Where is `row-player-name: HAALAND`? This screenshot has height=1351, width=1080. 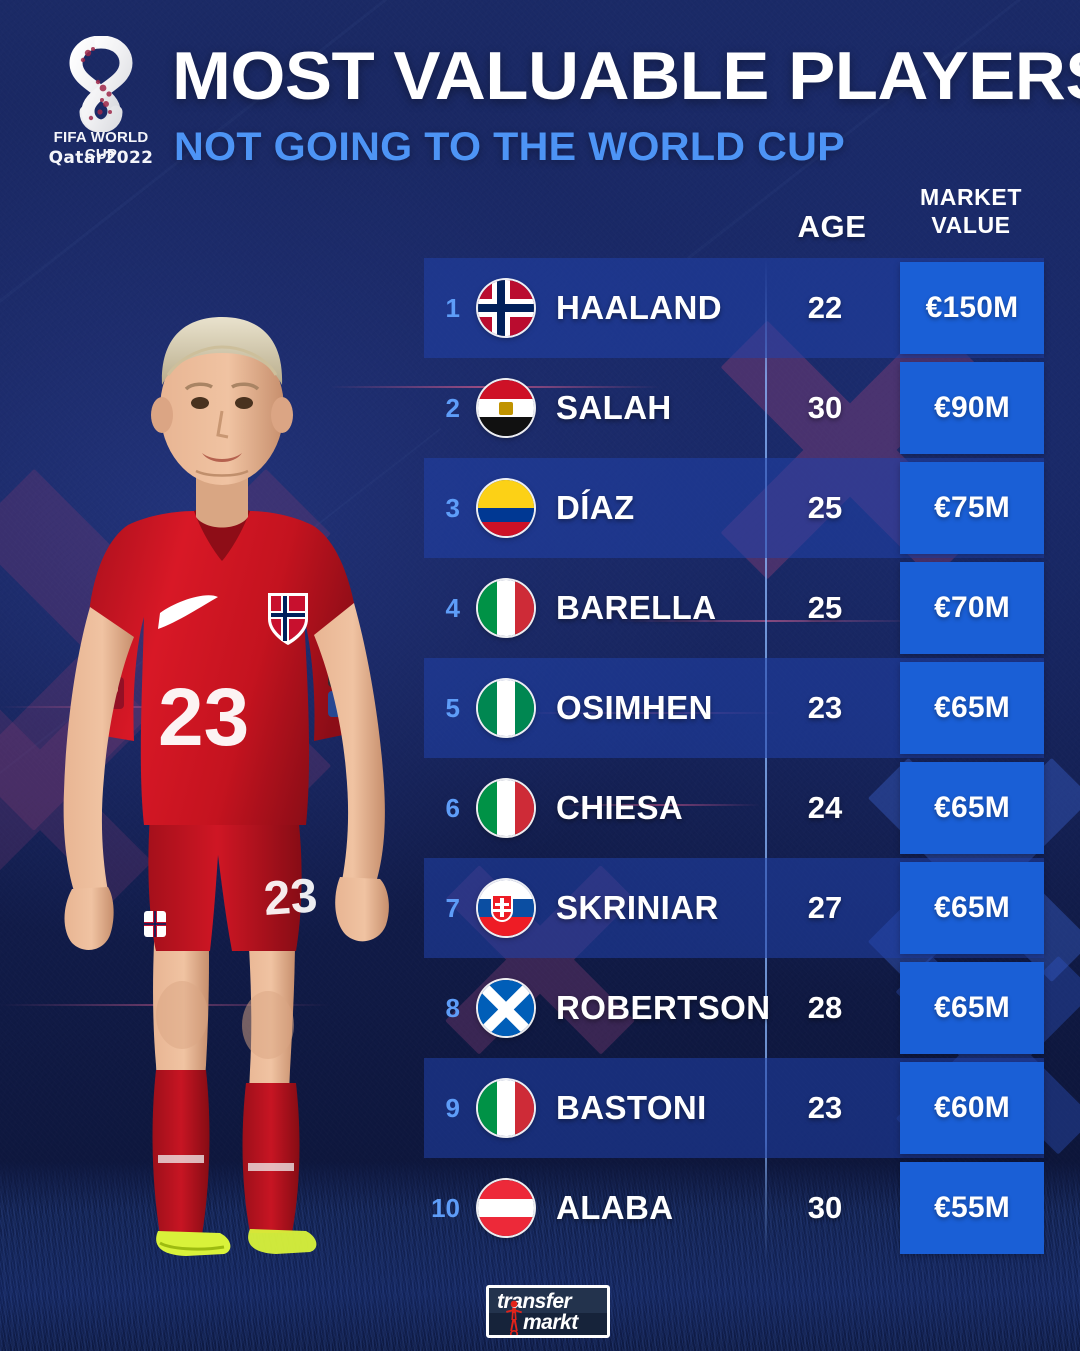
row-player-name: HAALAND is located at coordinates (639, 307).